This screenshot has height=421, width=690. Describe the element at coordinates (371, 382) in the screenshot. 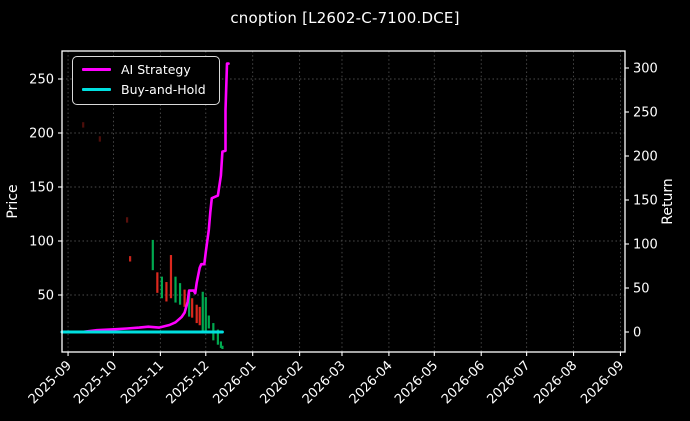

I see `tick-label: 2026-04` at that location.